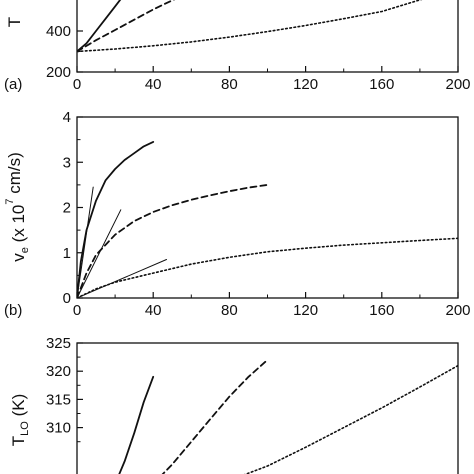 The width and height of the screenshot is (474, 474). Describe the element at coordinates (58, 371) in the screenshot. I see `y-tick-label: 320` at that location.